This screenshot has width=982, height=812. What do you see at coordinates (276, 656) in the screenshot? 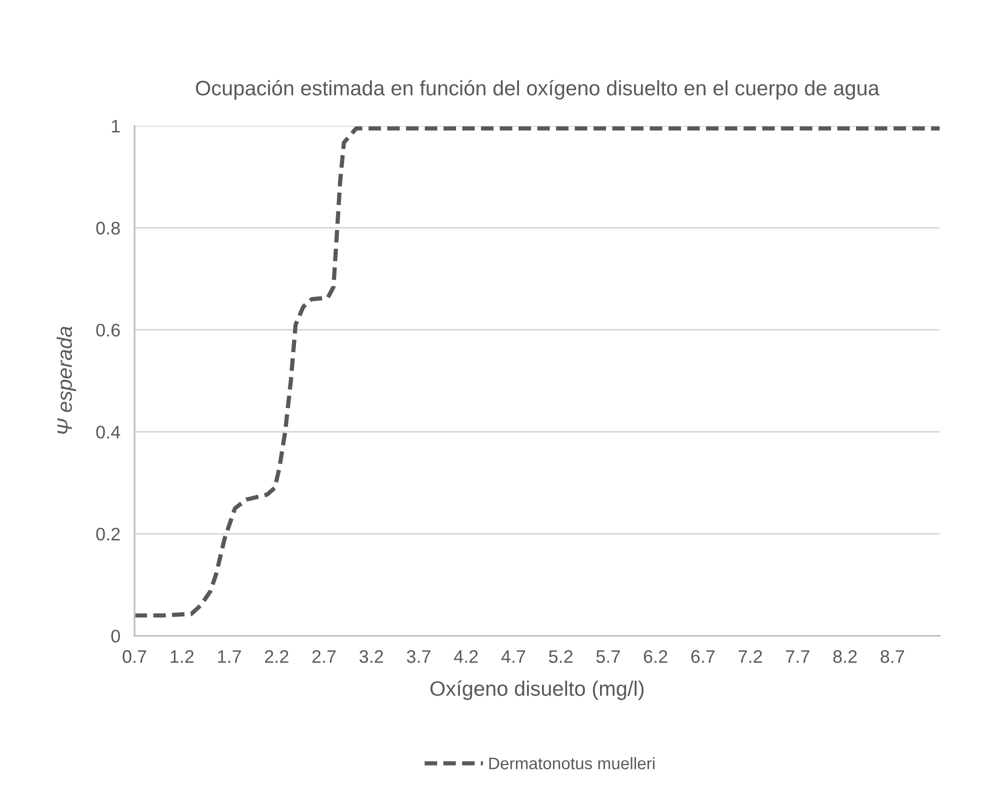
I see `x-tick-label: 2.2` at bounding box center [276, 656].